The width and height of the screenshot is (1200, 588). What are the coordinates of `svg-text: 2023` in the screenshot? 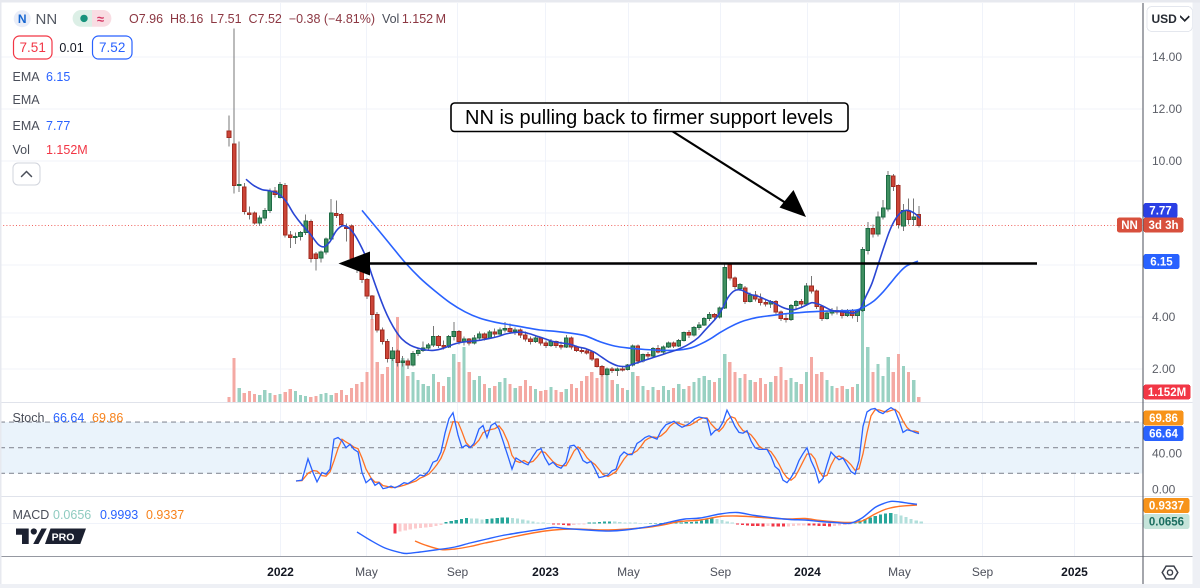 It's located at (545, 572).